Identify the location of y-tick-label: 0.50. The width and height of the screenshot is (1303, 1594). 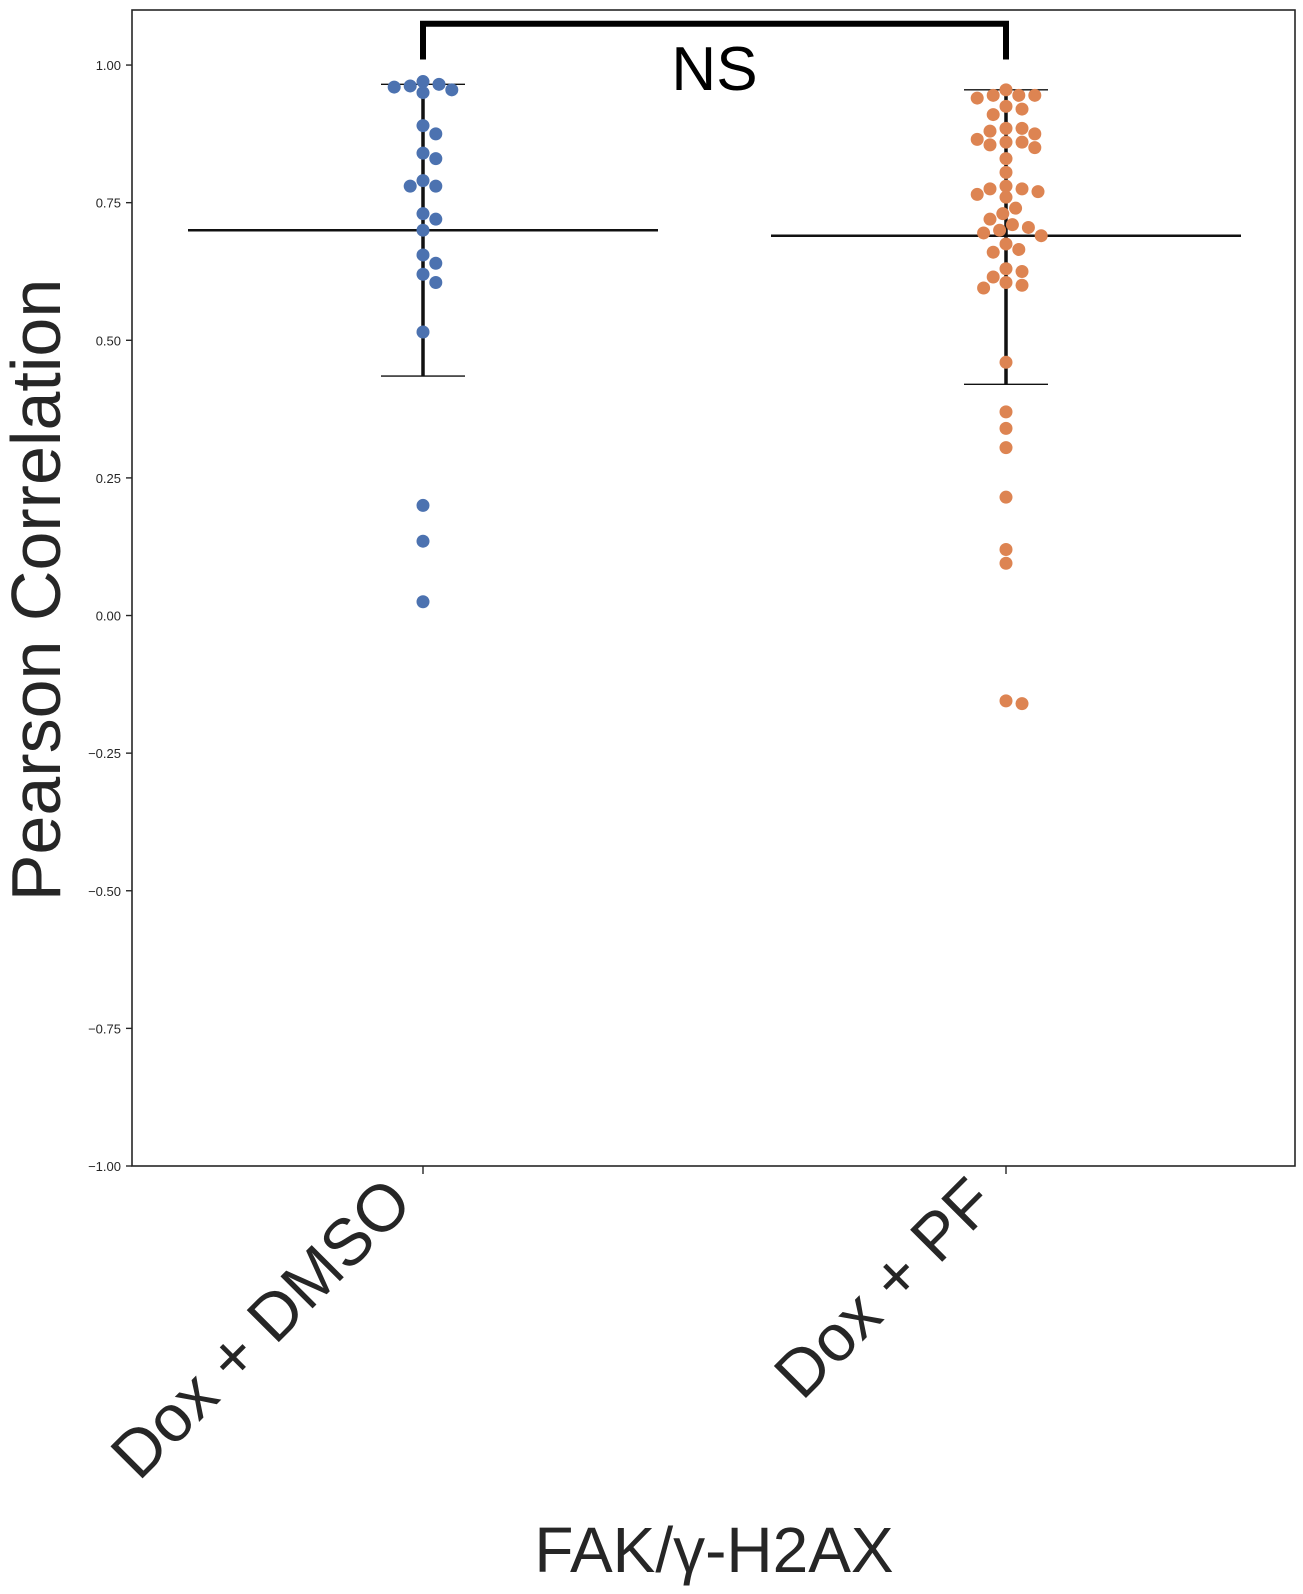
(108, 340).